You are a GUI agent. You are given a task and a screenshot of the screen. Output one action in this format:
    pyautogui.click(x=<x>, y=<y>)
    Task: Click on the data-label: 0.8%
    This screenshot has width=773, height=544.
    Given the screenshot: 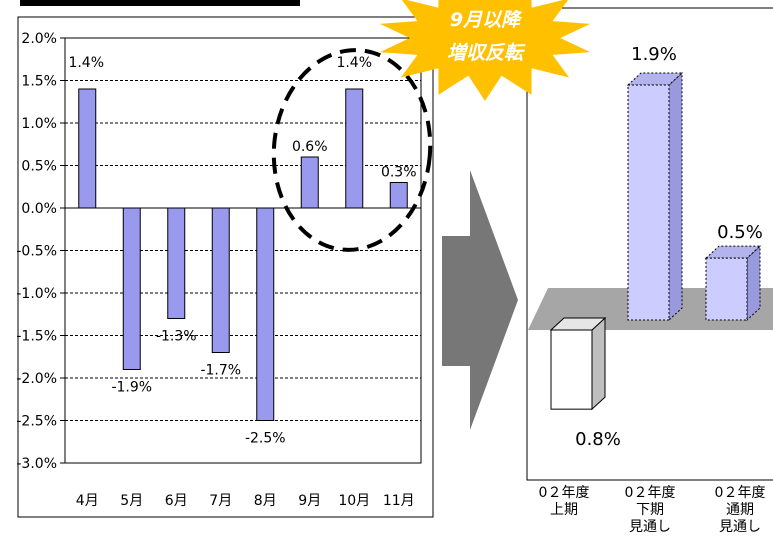 What is the action you would take?
    pyautogui.click(x=598, y=439)
    